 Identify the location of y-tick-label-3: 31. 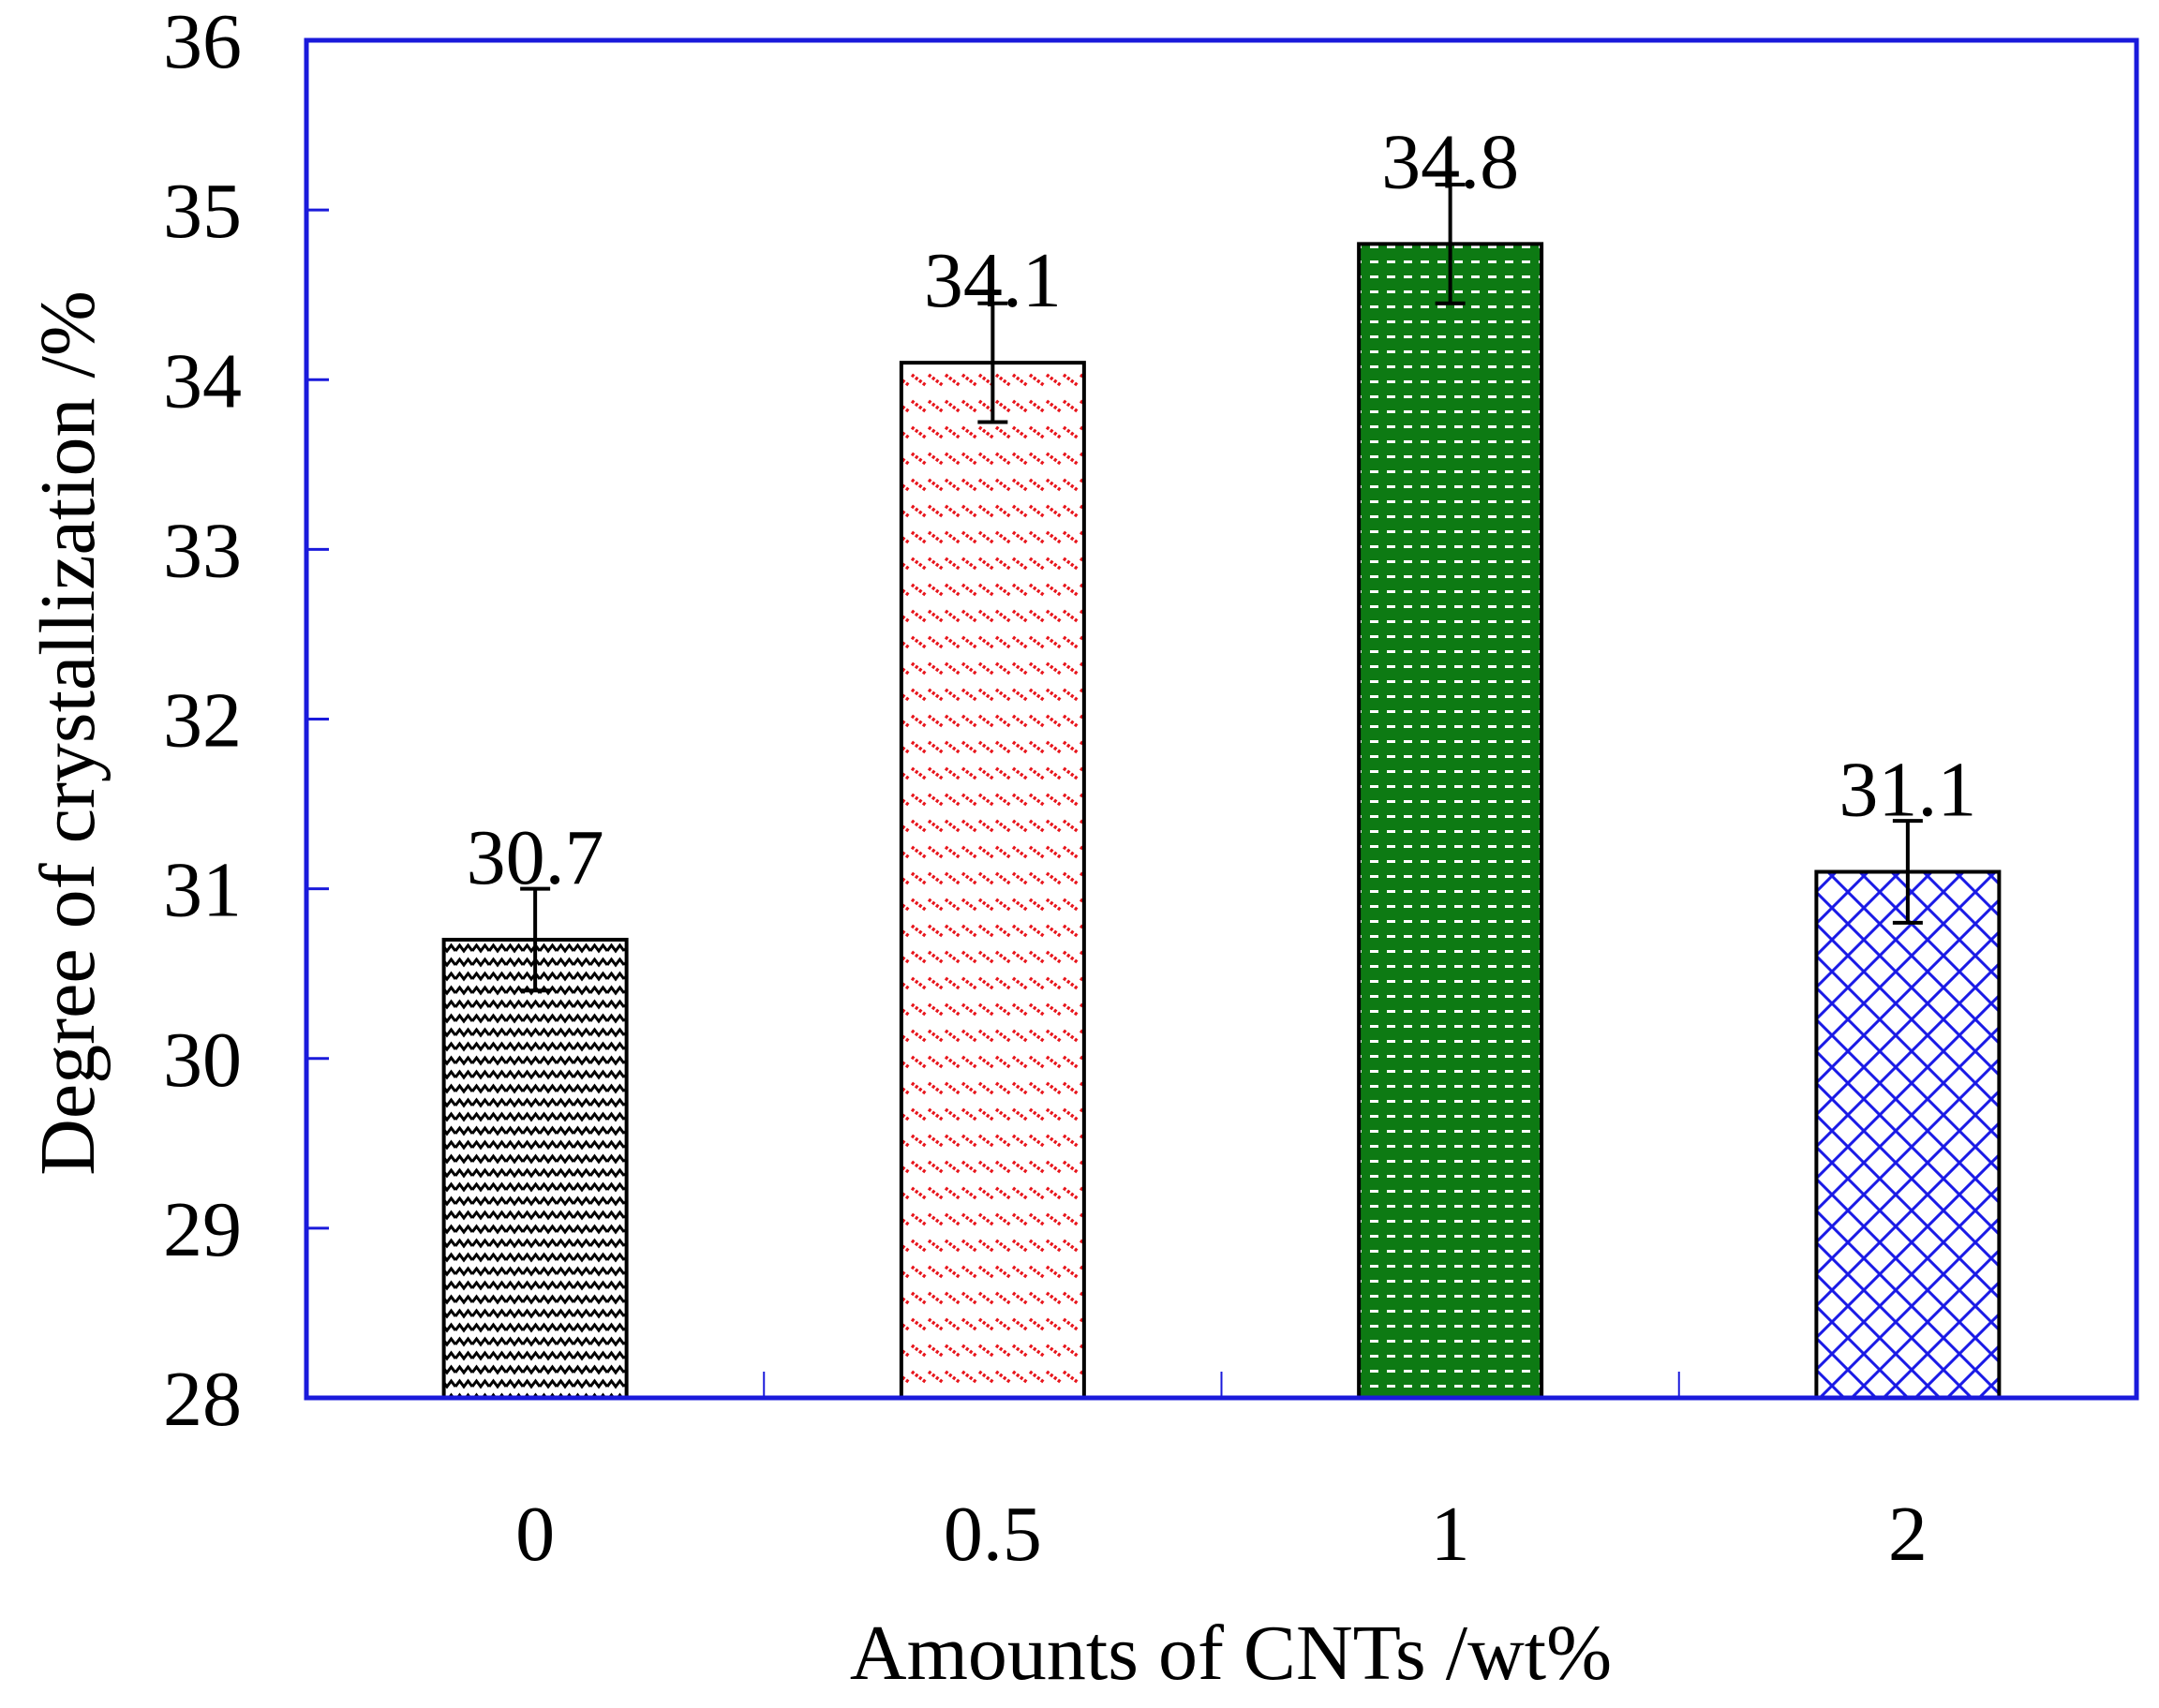
(202, 890).